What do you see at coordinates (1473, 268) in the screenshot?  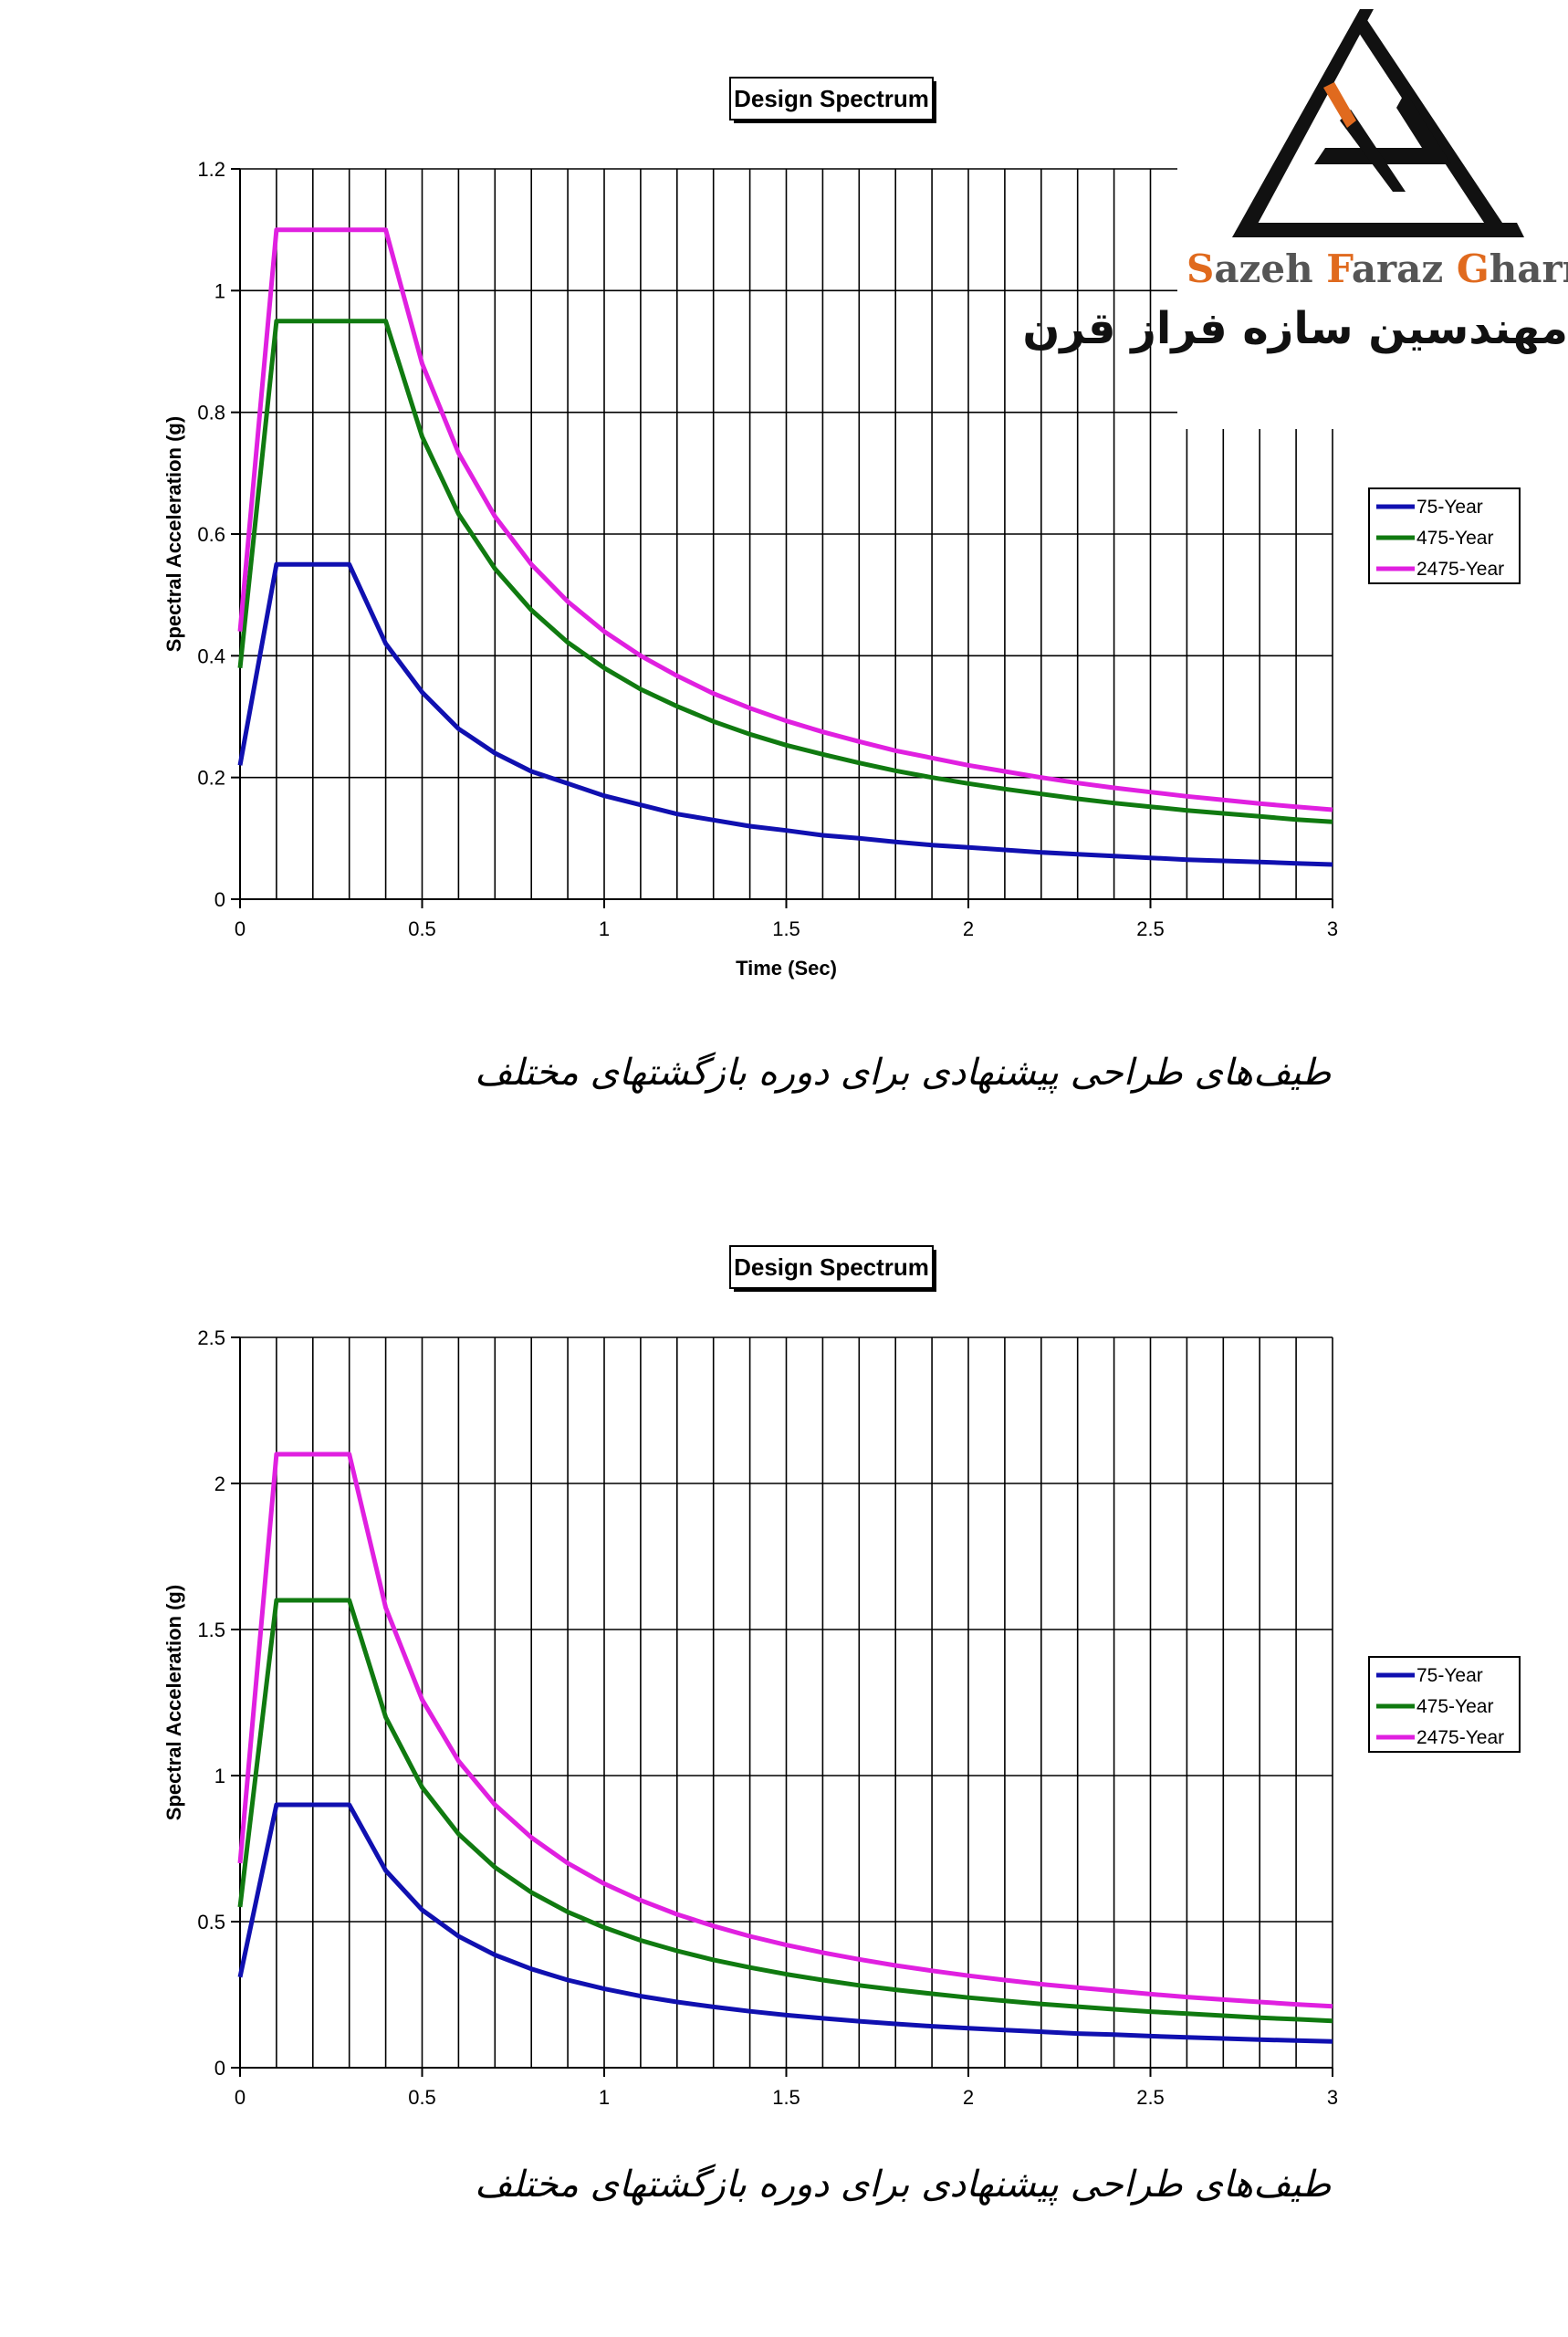 I see `logo-name-part: G` at bounding box center [1473, 268].